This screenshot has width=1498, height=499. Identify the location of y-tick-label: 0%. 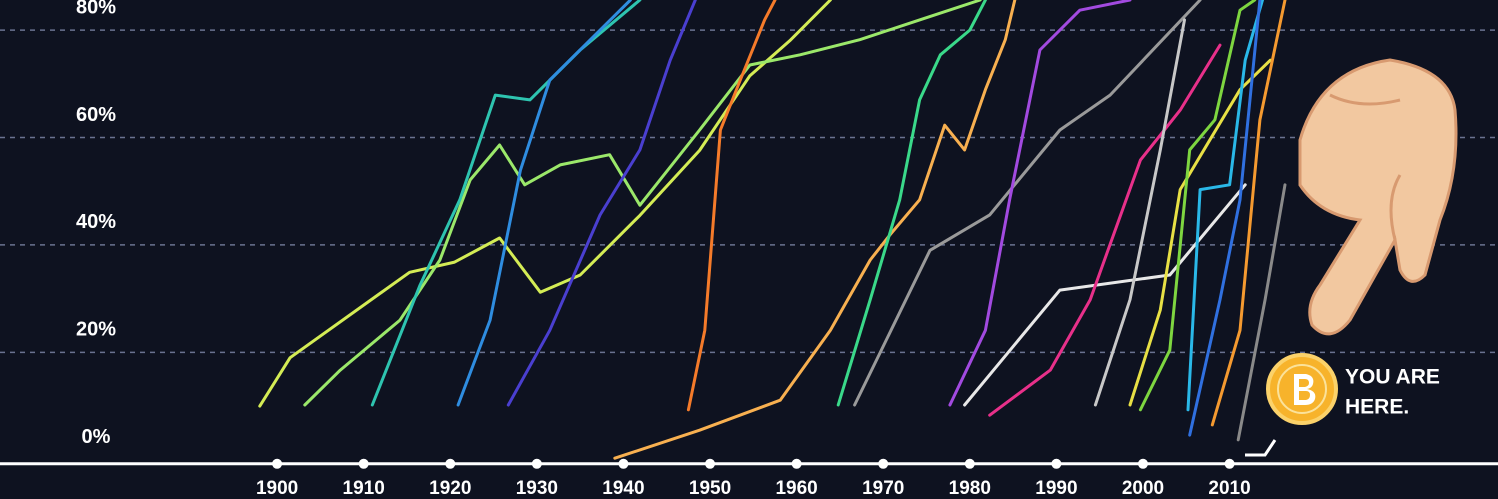
(96, 437).